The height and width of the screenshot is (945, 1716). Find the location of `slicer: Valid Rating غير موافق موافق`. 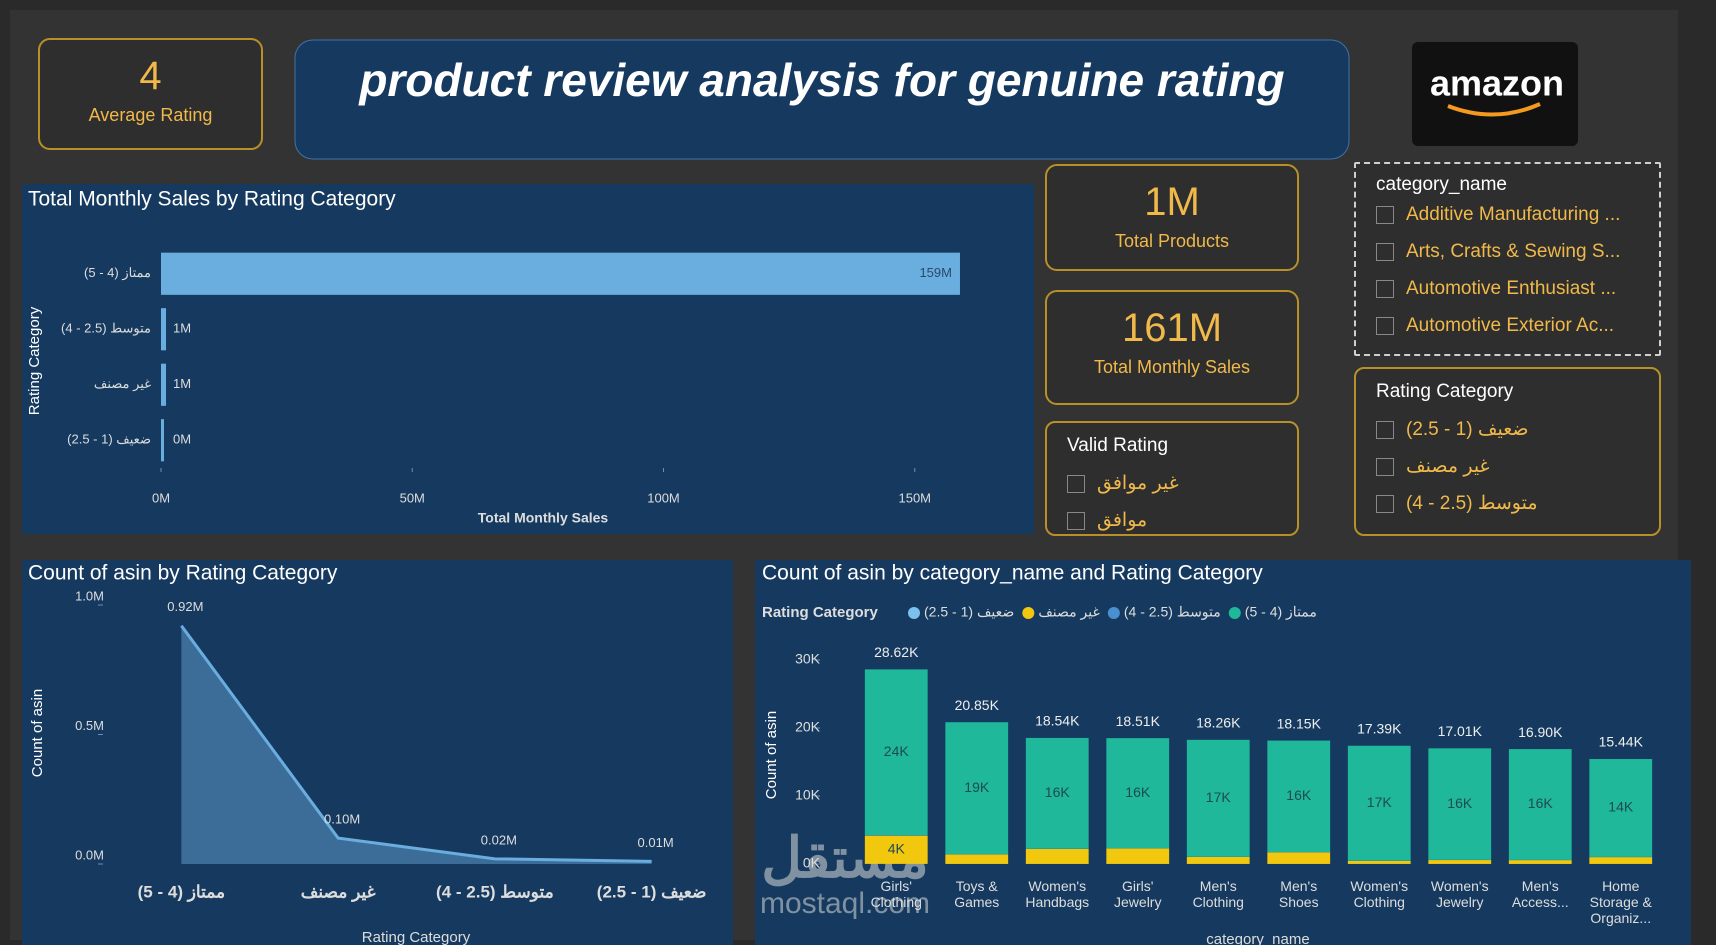

slicer: Valid Rating غير موافق موافق is located at coordinates (1172, 478).